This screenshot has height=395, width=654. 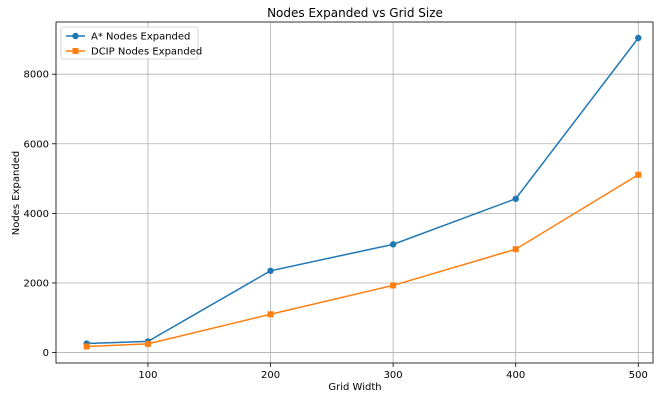 What do you see at coordinates (270, 375) in the screenshot?
I see `x-tick-label: 200` at bounding box center [270, 375].